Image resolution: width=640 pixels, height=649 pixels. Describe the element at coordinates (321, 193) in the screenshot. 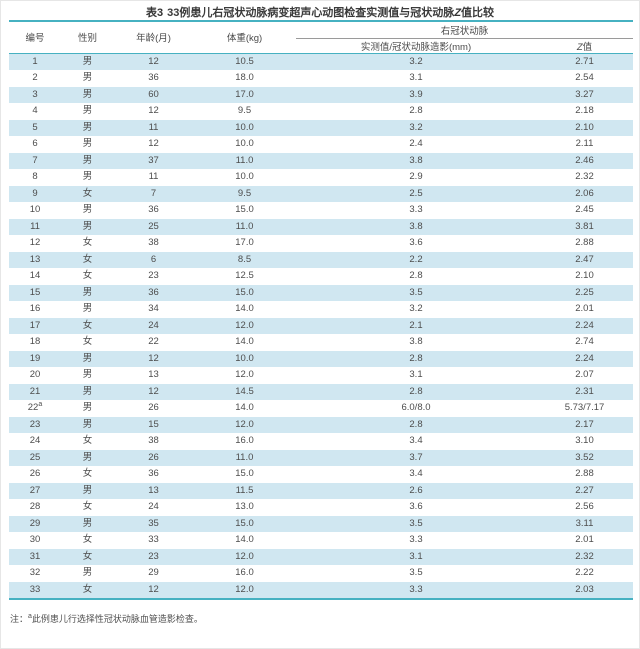

I see `table-row: 9 女 7 9.5 2.5 2.06` at that location.